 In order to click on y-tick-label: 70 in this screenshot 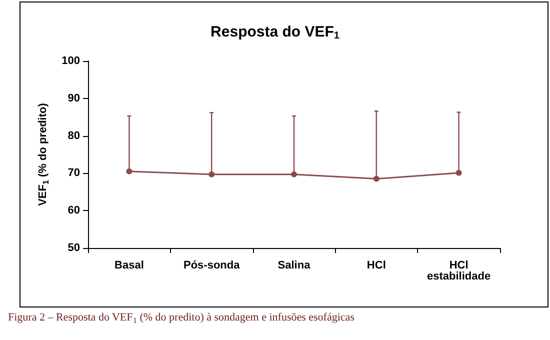, I will do `click(74, 173)`.